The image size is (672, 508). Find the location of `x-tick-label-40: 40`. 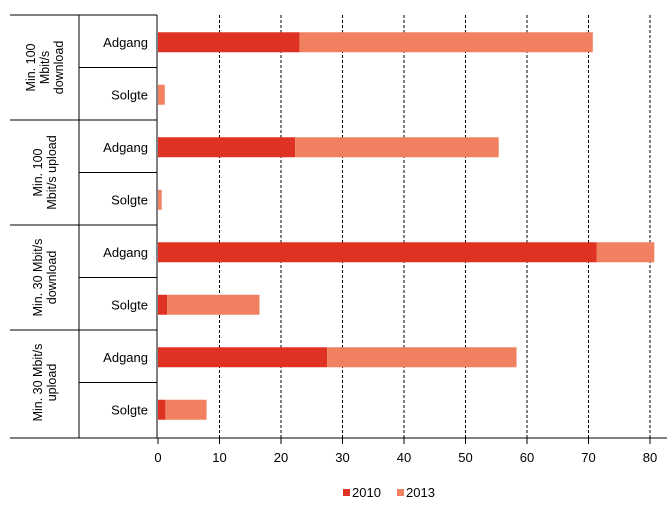

x-tick-label-40: 40 is located at coordinates (404, 457).